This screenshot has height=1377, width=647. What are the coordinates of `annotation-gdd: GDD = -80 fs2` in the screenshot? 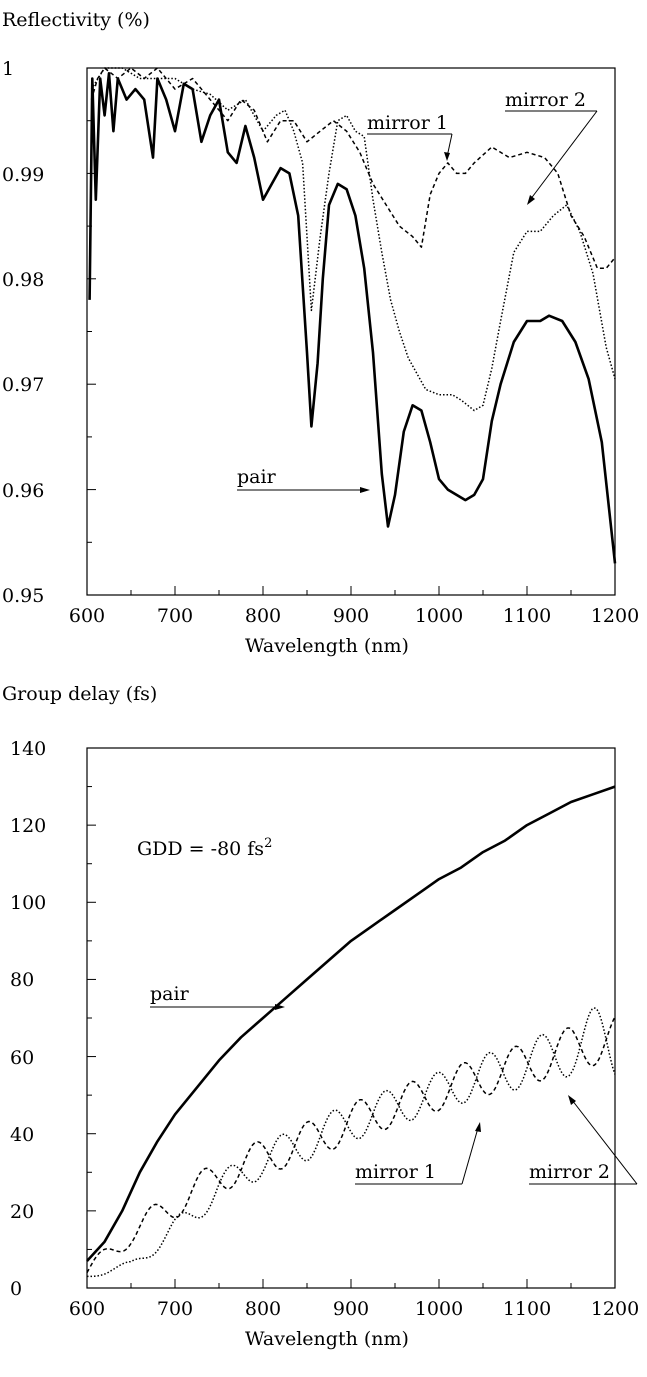 It's located at (204, 848).